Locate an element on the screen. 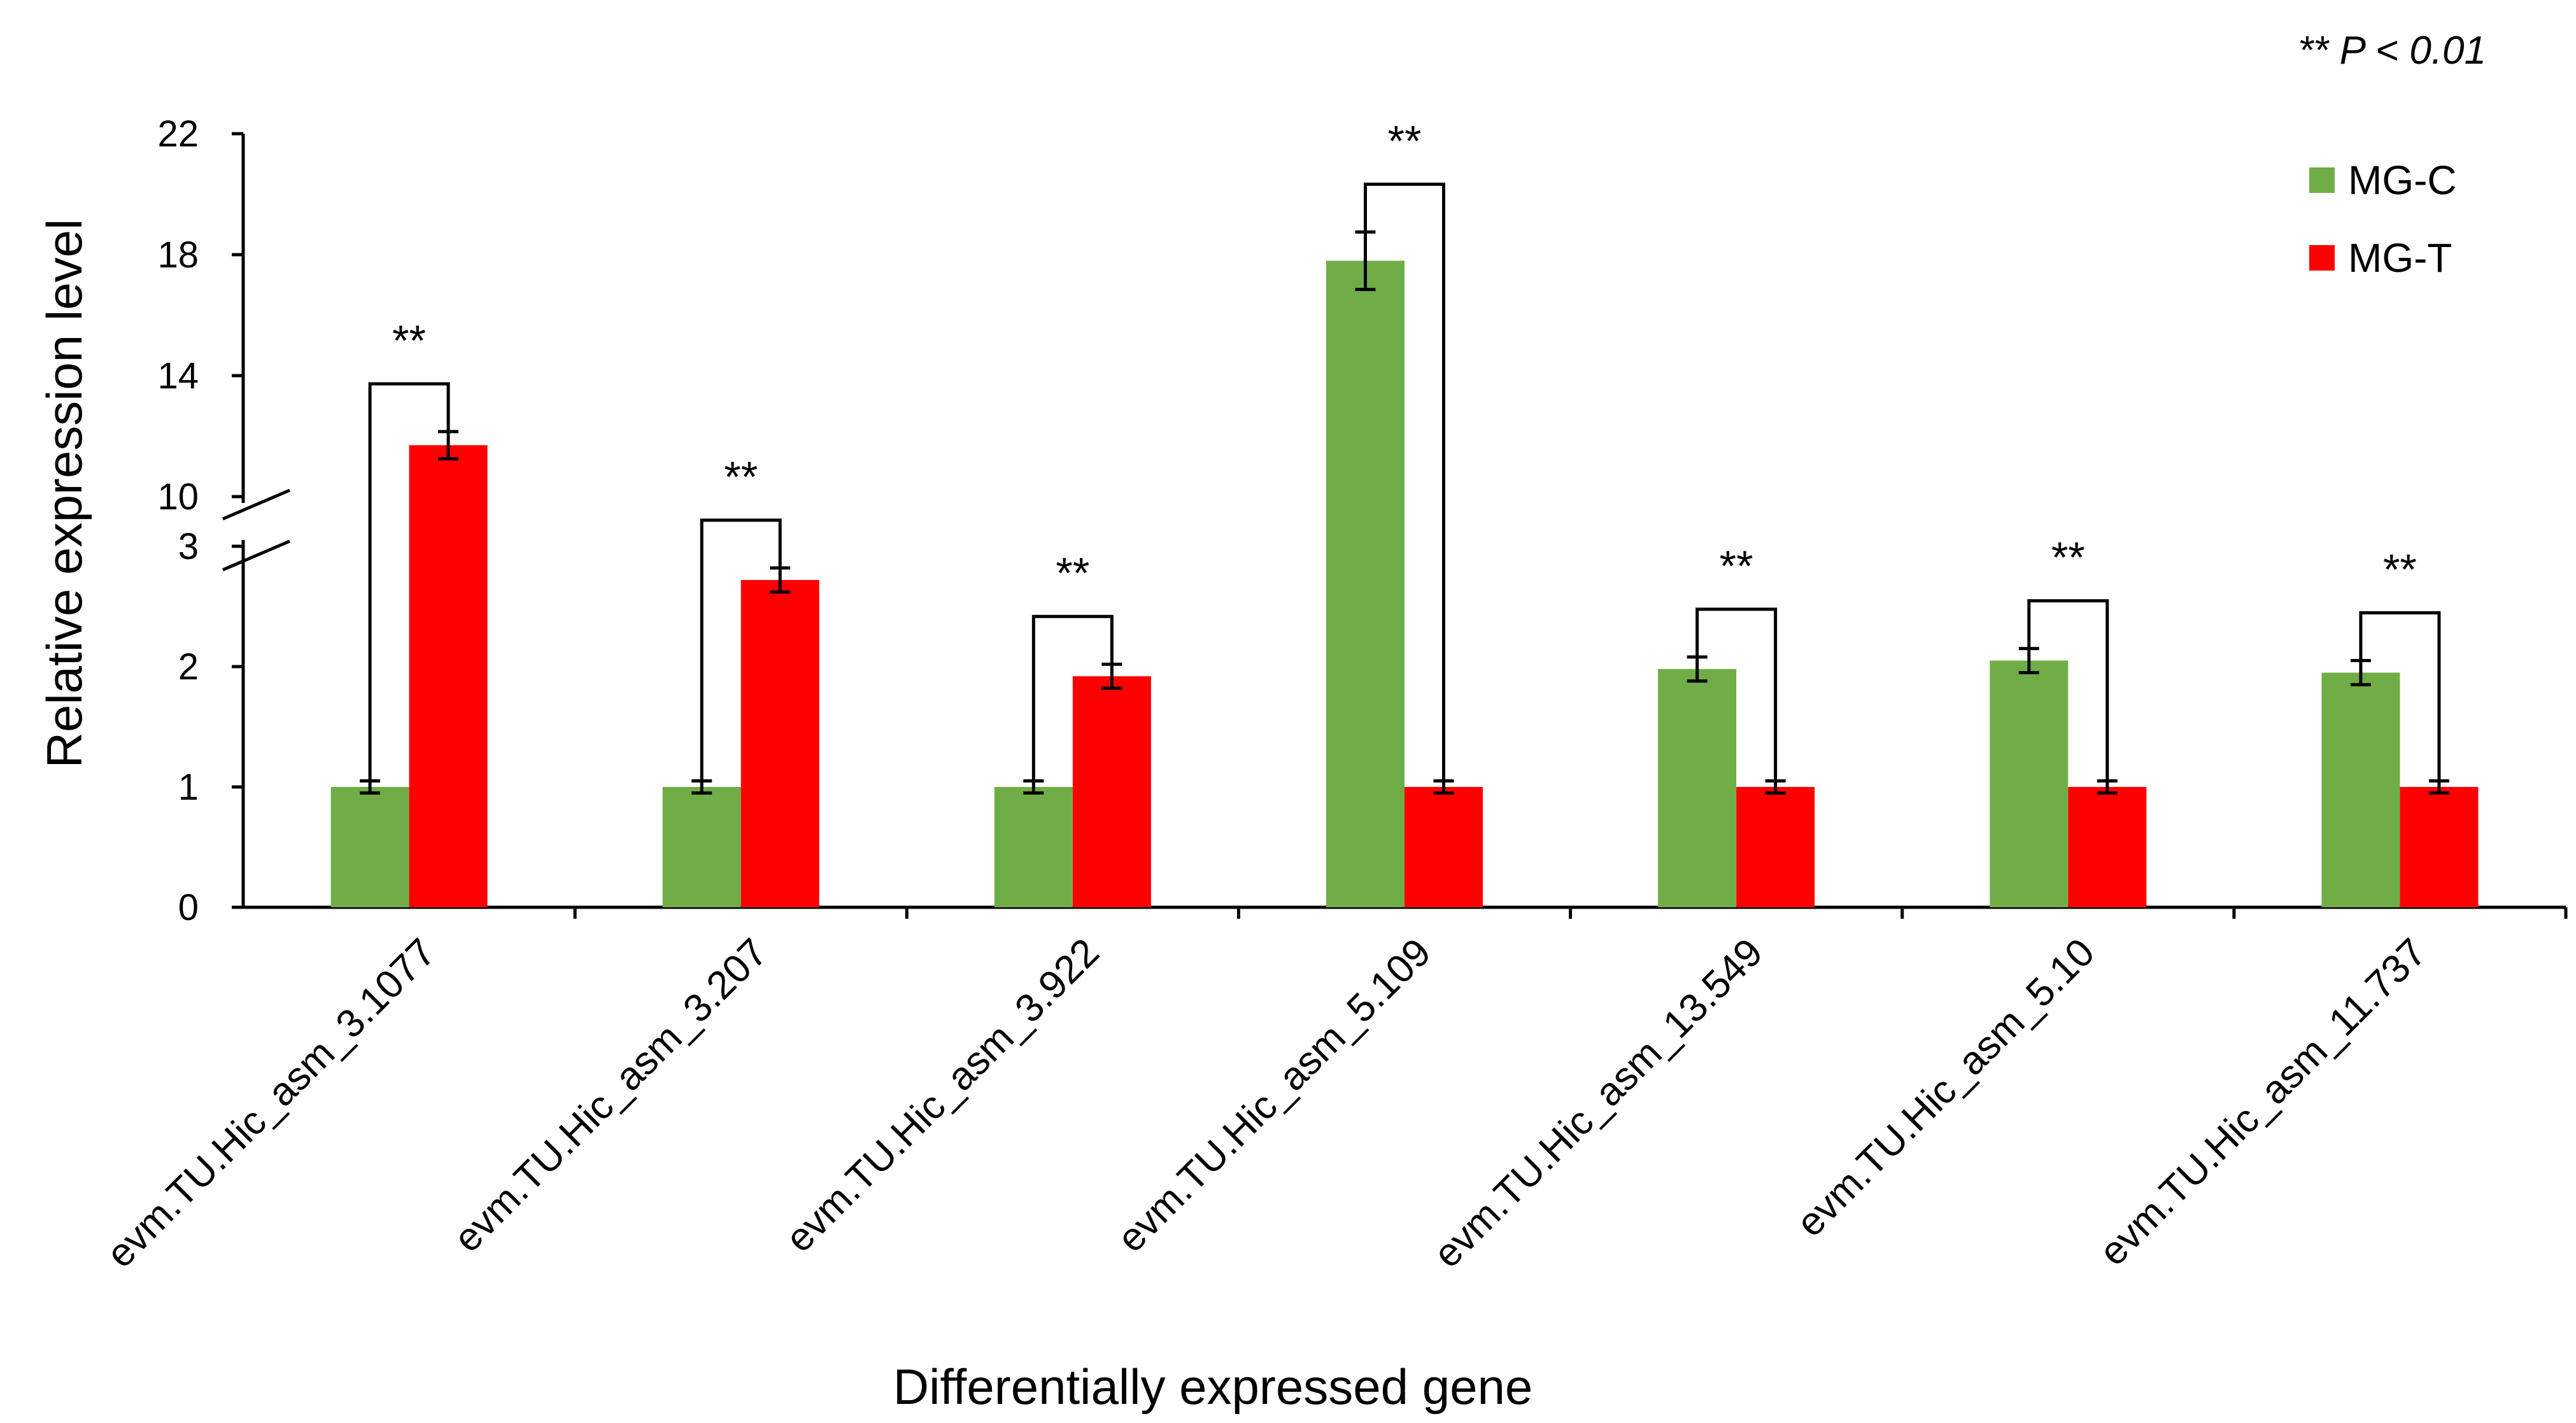  legend-swatch-mg-c is located at coordinates (2322, 180).